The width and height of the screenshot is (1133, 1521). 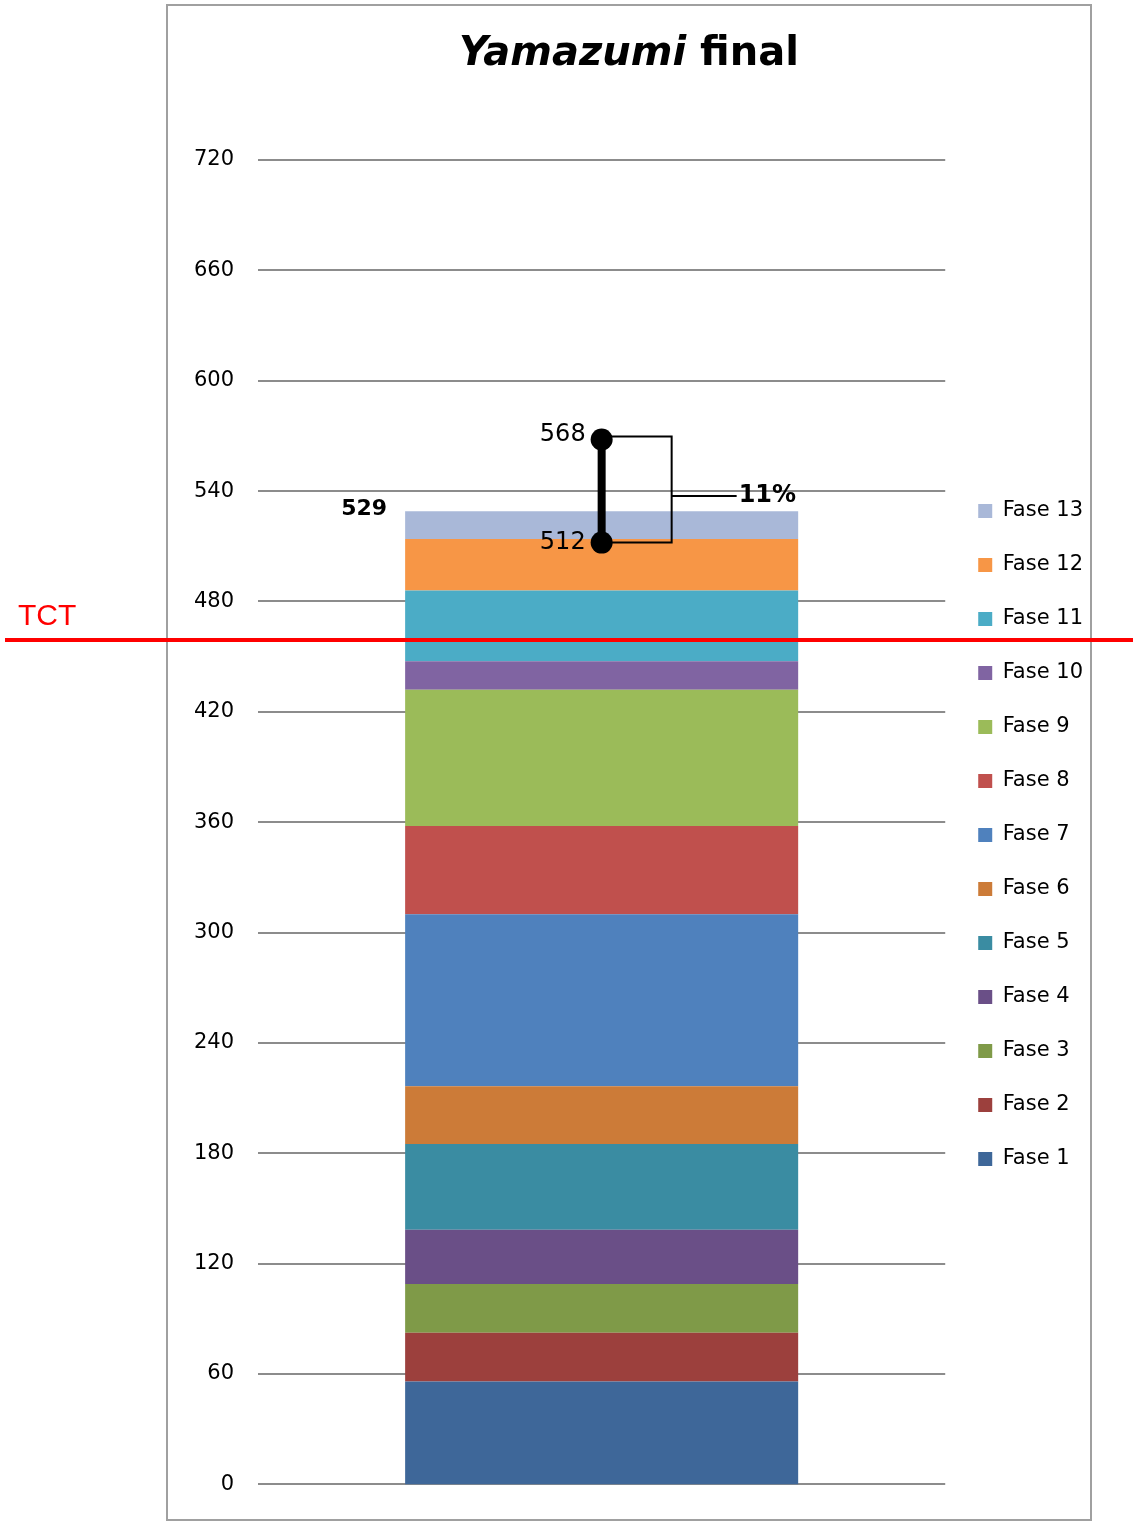 I want to click on legend-label: Fase 2, so click(x=1036, y=1103).